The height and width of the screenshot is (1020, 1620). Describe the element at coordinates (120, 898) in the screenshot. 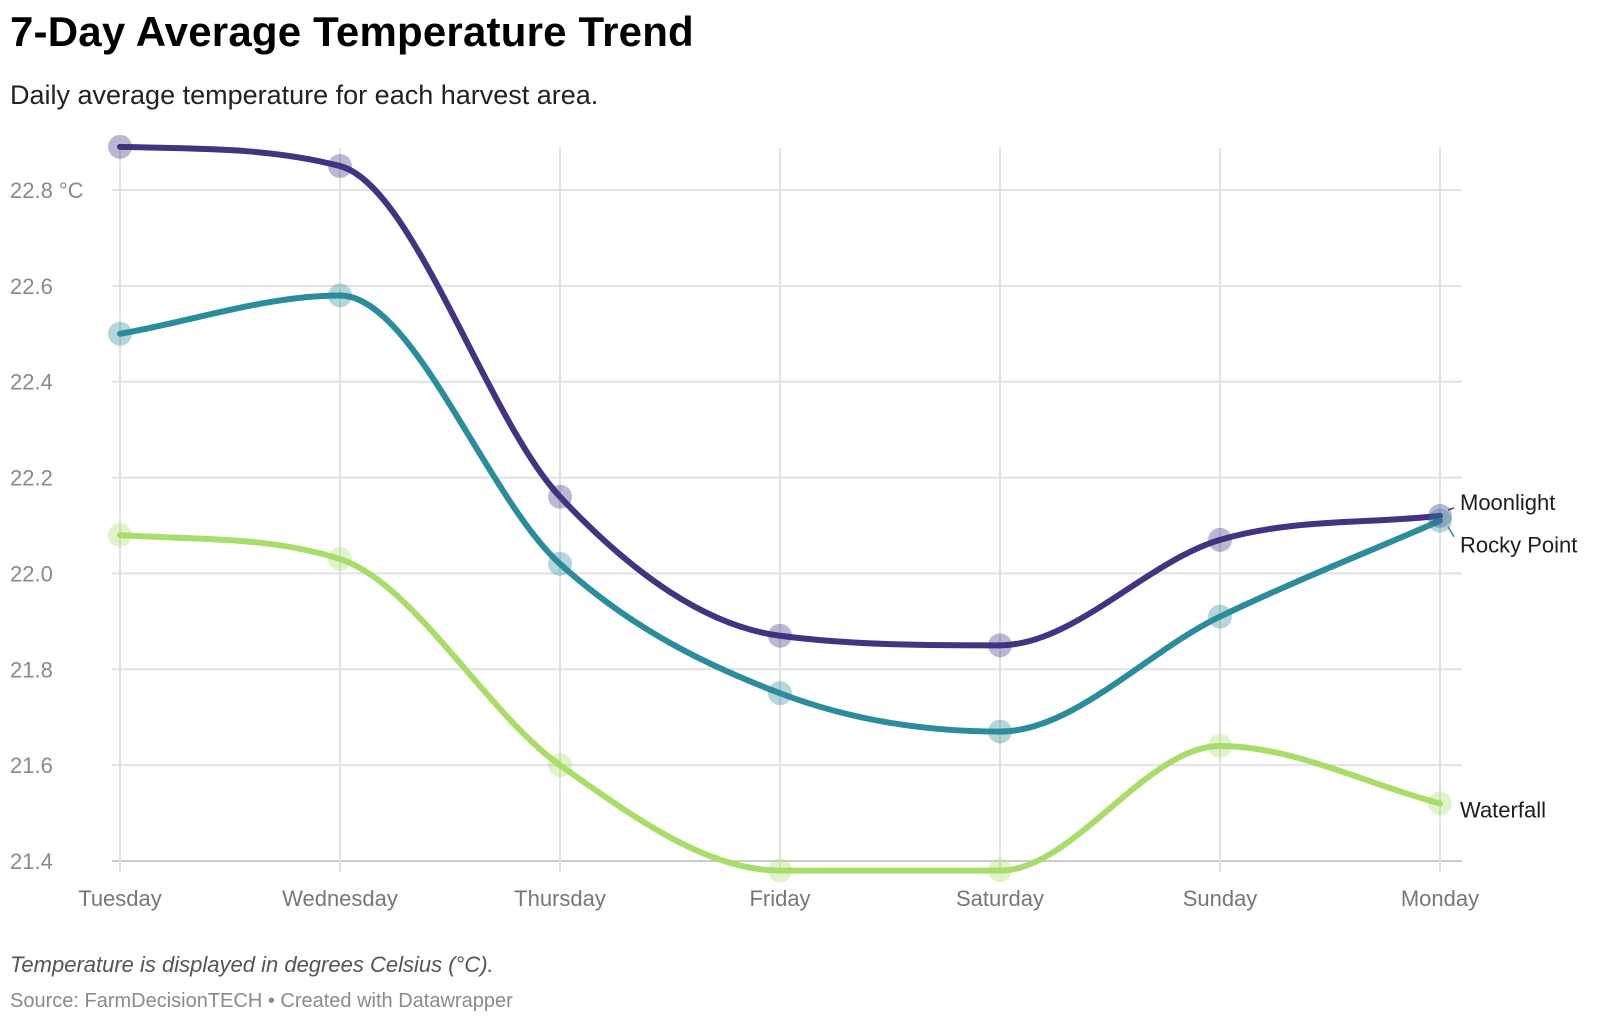

I see `x-tick-label: Tuesday` at that location.